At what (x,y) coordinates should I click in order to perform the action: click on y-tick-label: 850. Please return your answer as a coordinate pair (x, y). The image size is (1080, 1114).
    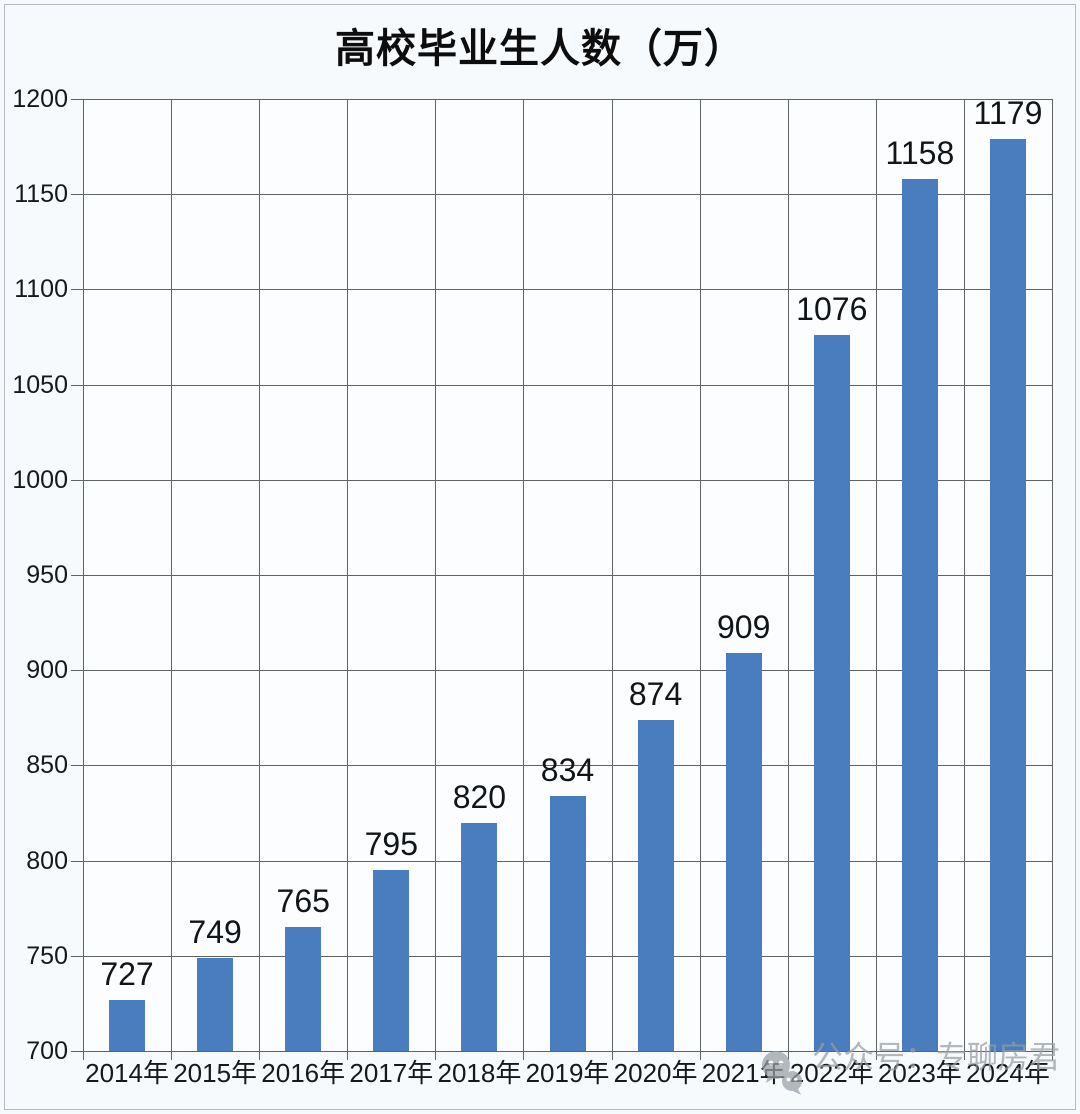
    Looking at the image, I should click on (47, 765).